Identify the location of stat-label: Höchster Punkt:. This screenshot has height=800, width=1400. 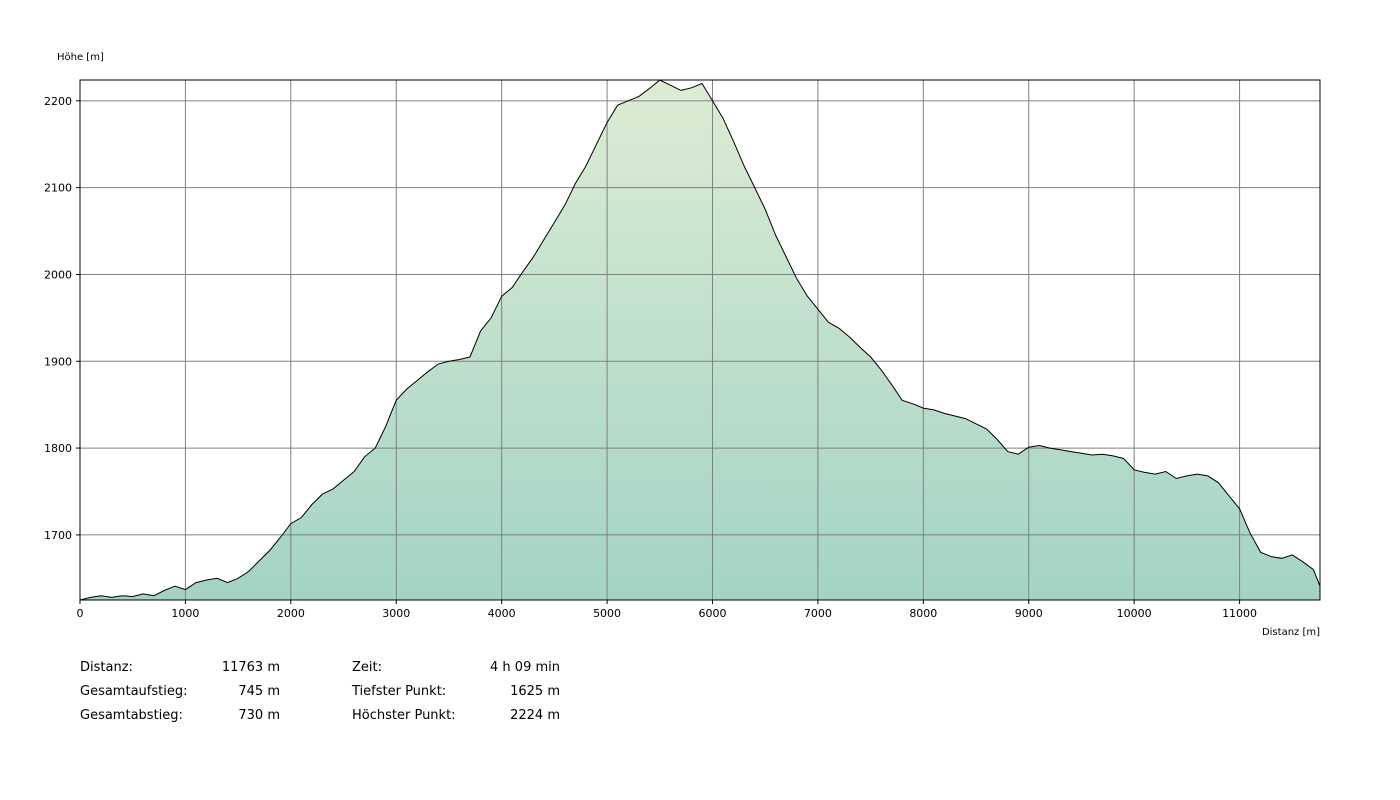
(404, 715).